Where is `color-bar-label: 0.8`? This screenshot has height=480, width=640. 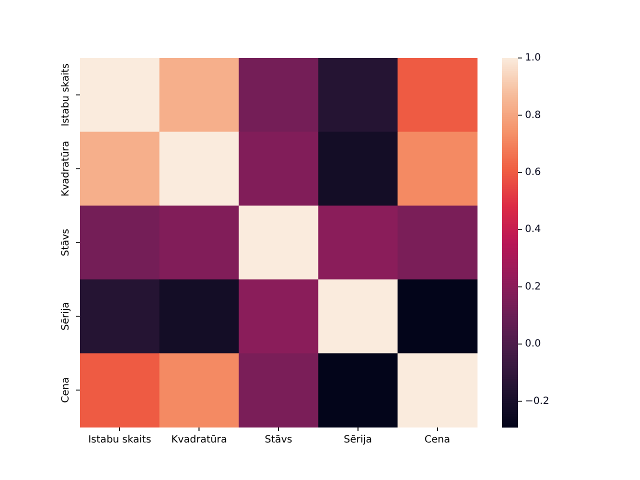 color-bar-label: 0.8 is located at coordinates (533, 115).